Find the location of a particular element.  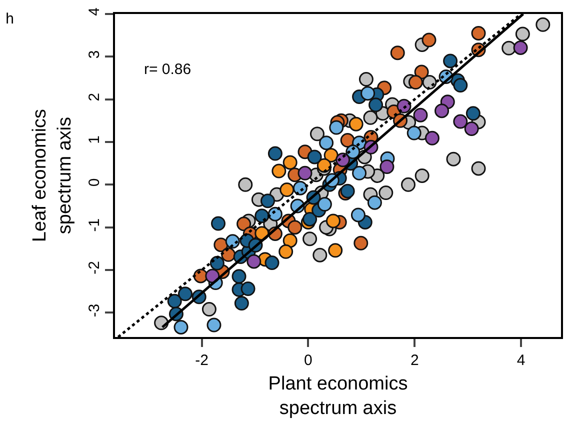

annotation: r= 0.86 is located at coordinates (168, 69).